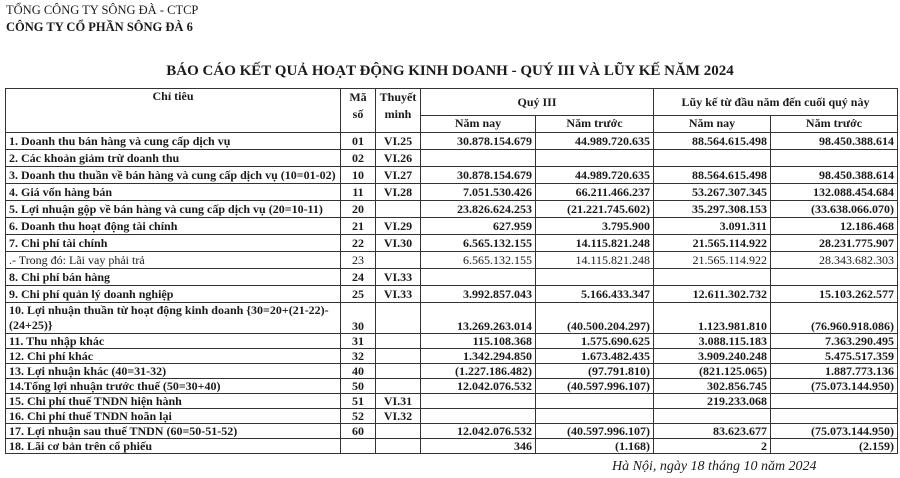 The width and height of the screenshot is (900, 478). Describe the element at coordinates (712, 124) in the screenshot. I see `header-y-this-year: Năm nay` at that location.